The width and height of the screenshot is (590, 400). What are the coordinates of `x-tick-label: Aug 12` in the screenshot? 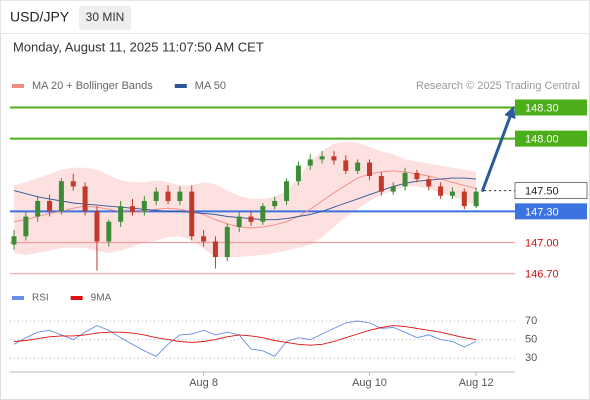 It's located at (476, 383).